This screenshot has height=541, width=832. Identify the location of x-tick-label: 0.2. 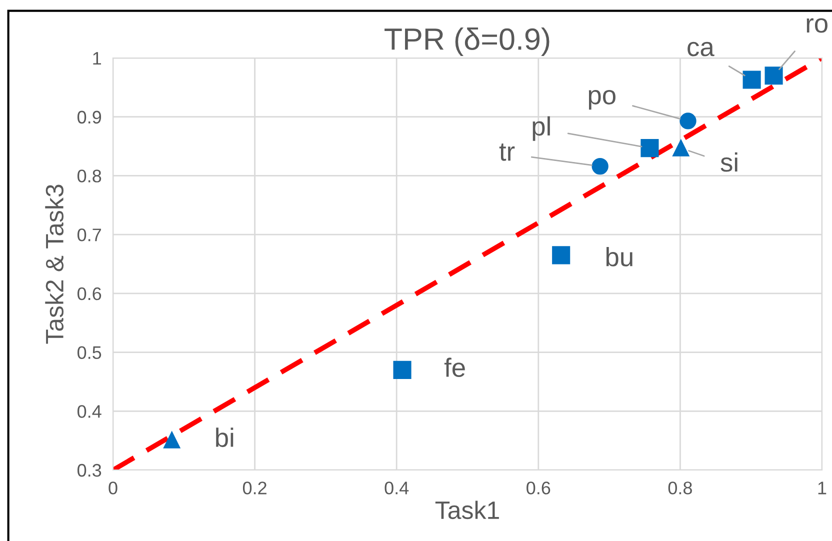
(254, 488).